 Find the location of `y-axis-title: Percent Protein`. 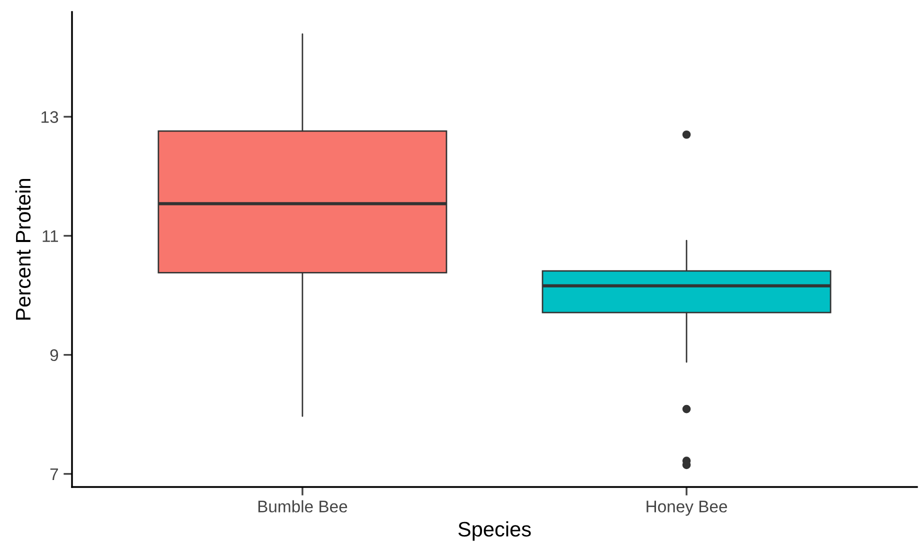

y-axis-title: Percent Protein is located at coordinates (23, 249).